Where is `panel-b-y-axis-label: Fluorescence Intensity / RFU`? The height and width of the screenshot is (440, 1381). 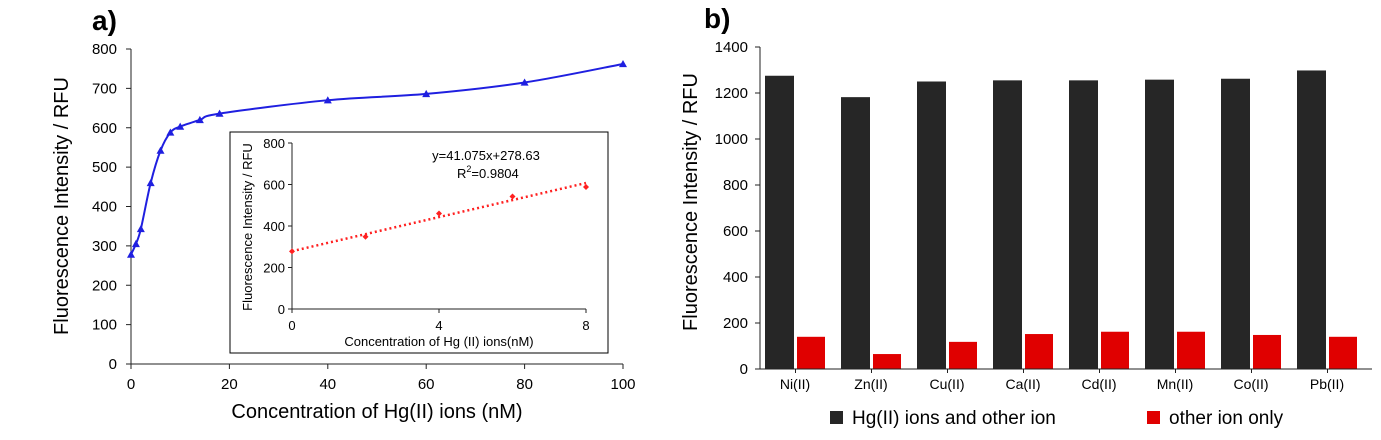 panel-b-y-axis-label: Fluorescence Intensity / RFU is located at coordinates (691, 202).